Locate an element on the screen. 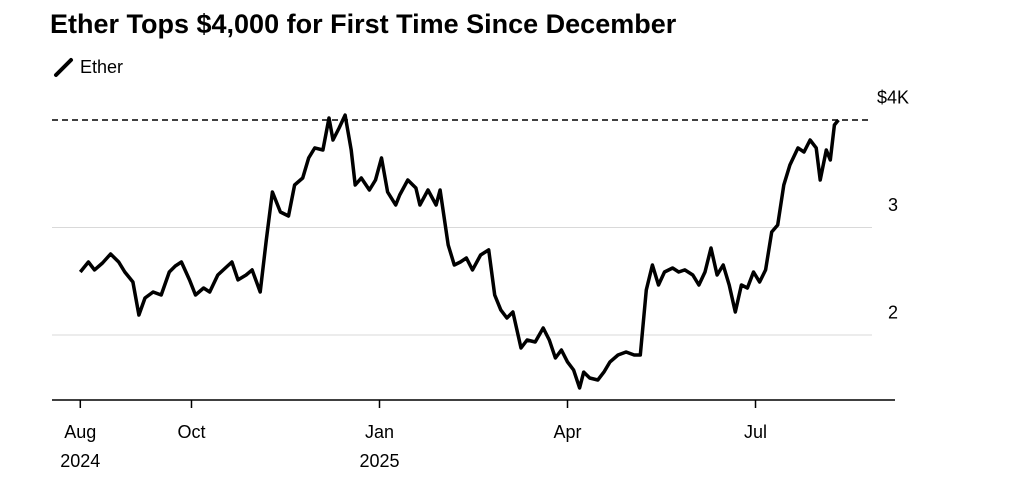  x-tick-label: Jul is located at coordinates (755, 432).